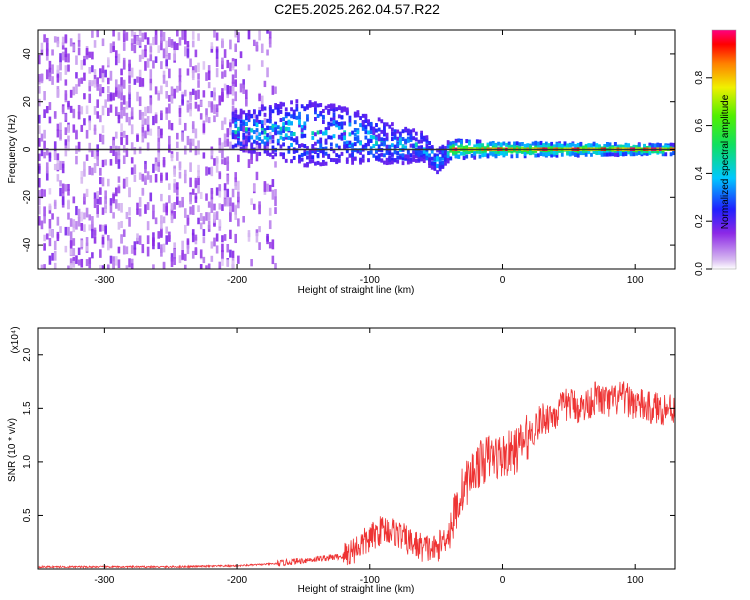 Image resolution: width=750 pixels, height=600 pixels. What do you see at coordinates (27, 197) in the screenshot?
I see `spectrogram-y-tick-label: -20` at bounding box center [27, 197].